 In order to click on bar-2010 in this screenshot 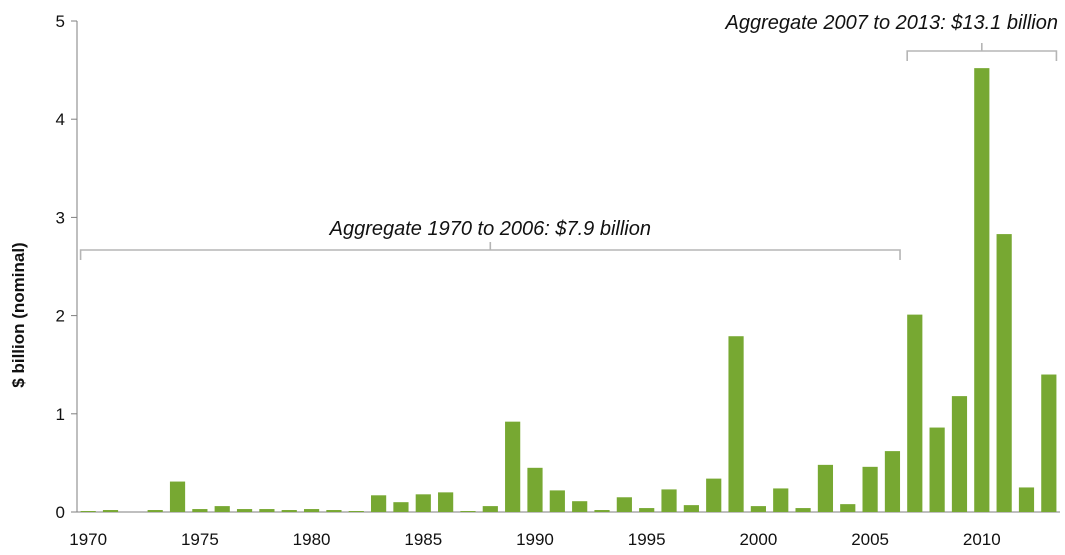, I will do `click(982, 290)`.